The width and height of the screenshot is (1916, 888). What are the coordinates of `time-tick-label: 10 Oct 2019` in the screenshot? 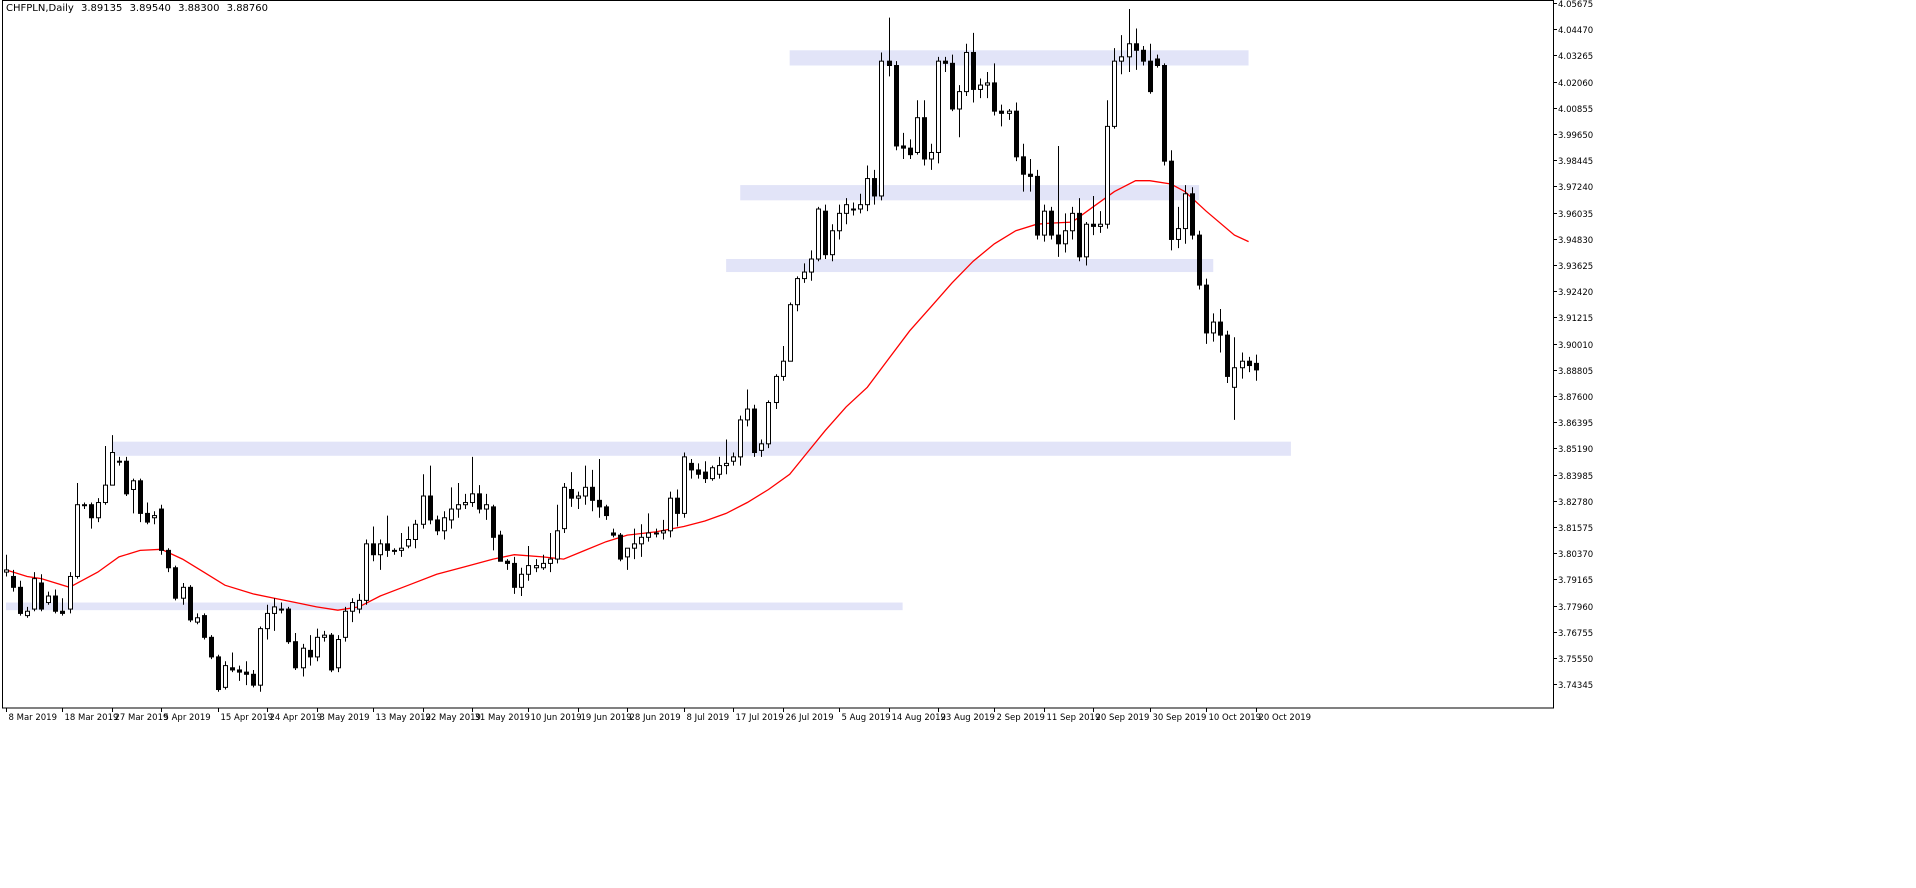 It's located at (1235, 718).